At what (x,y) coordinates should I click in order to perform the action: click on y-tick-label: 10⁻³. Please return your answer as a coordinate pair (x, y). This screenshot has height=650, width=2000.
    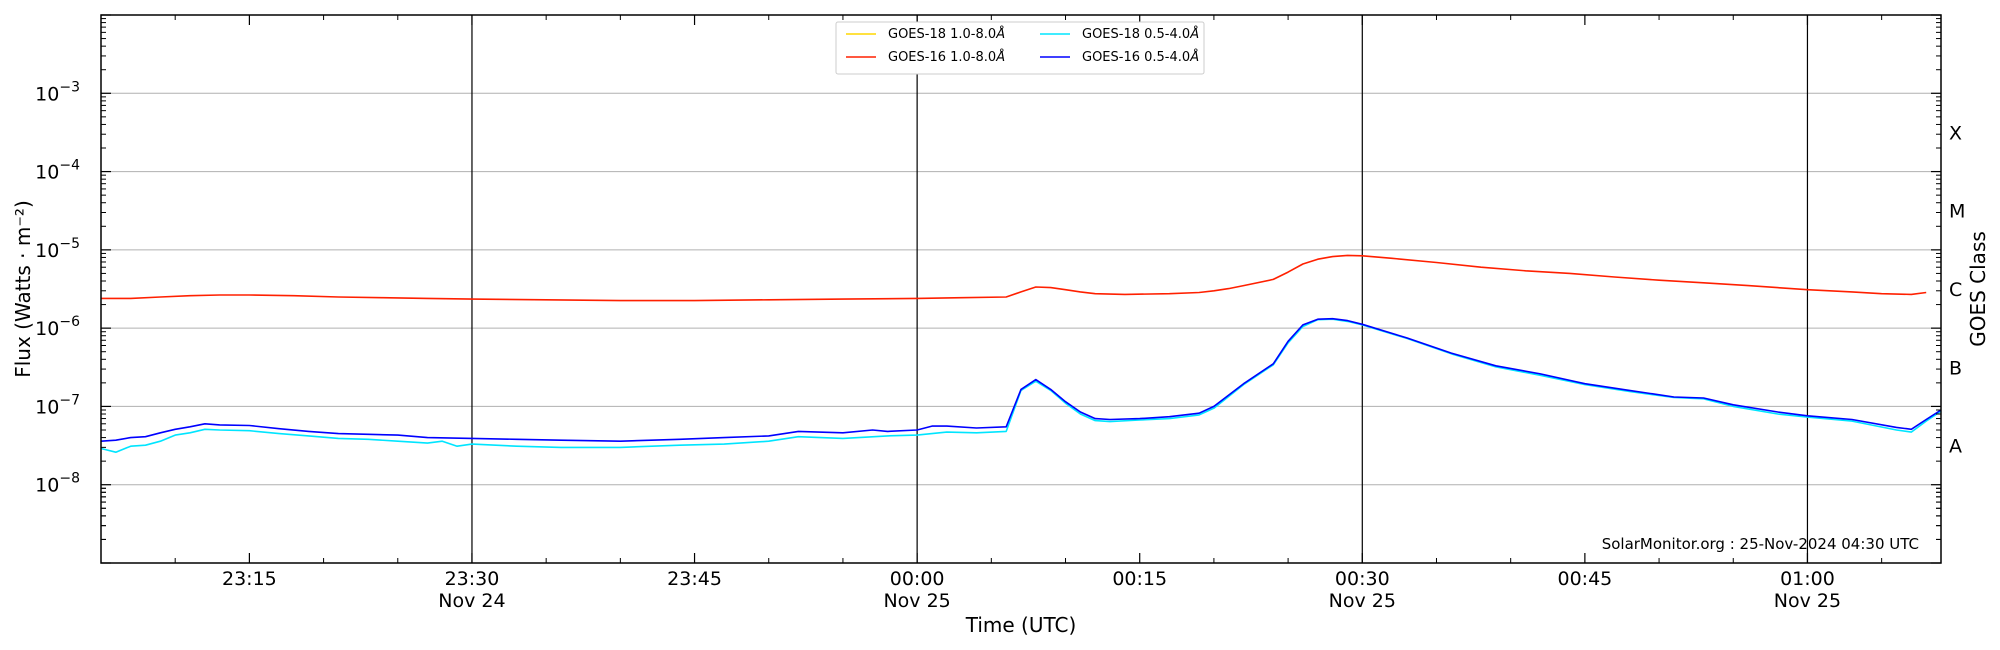
    Looking at the image, I should click on (57, 92).